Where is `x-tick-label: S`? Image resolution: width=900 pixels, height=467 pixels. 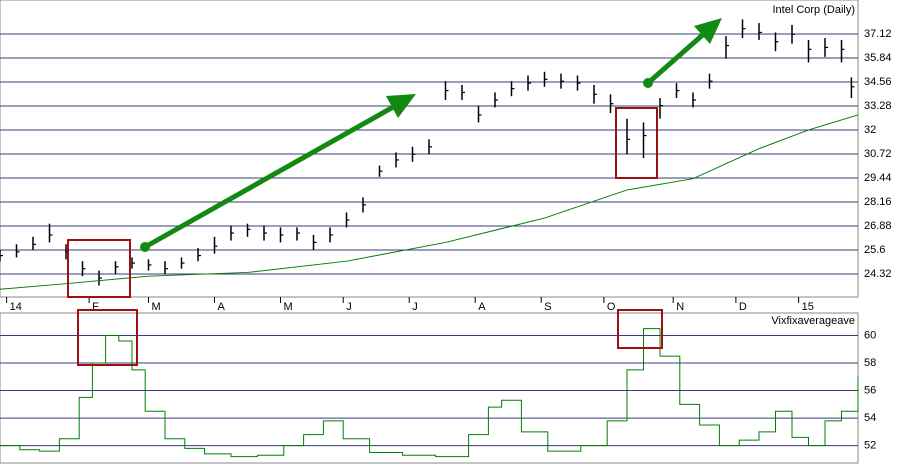
x-tick-label: S is located at coordinates (547, 307).